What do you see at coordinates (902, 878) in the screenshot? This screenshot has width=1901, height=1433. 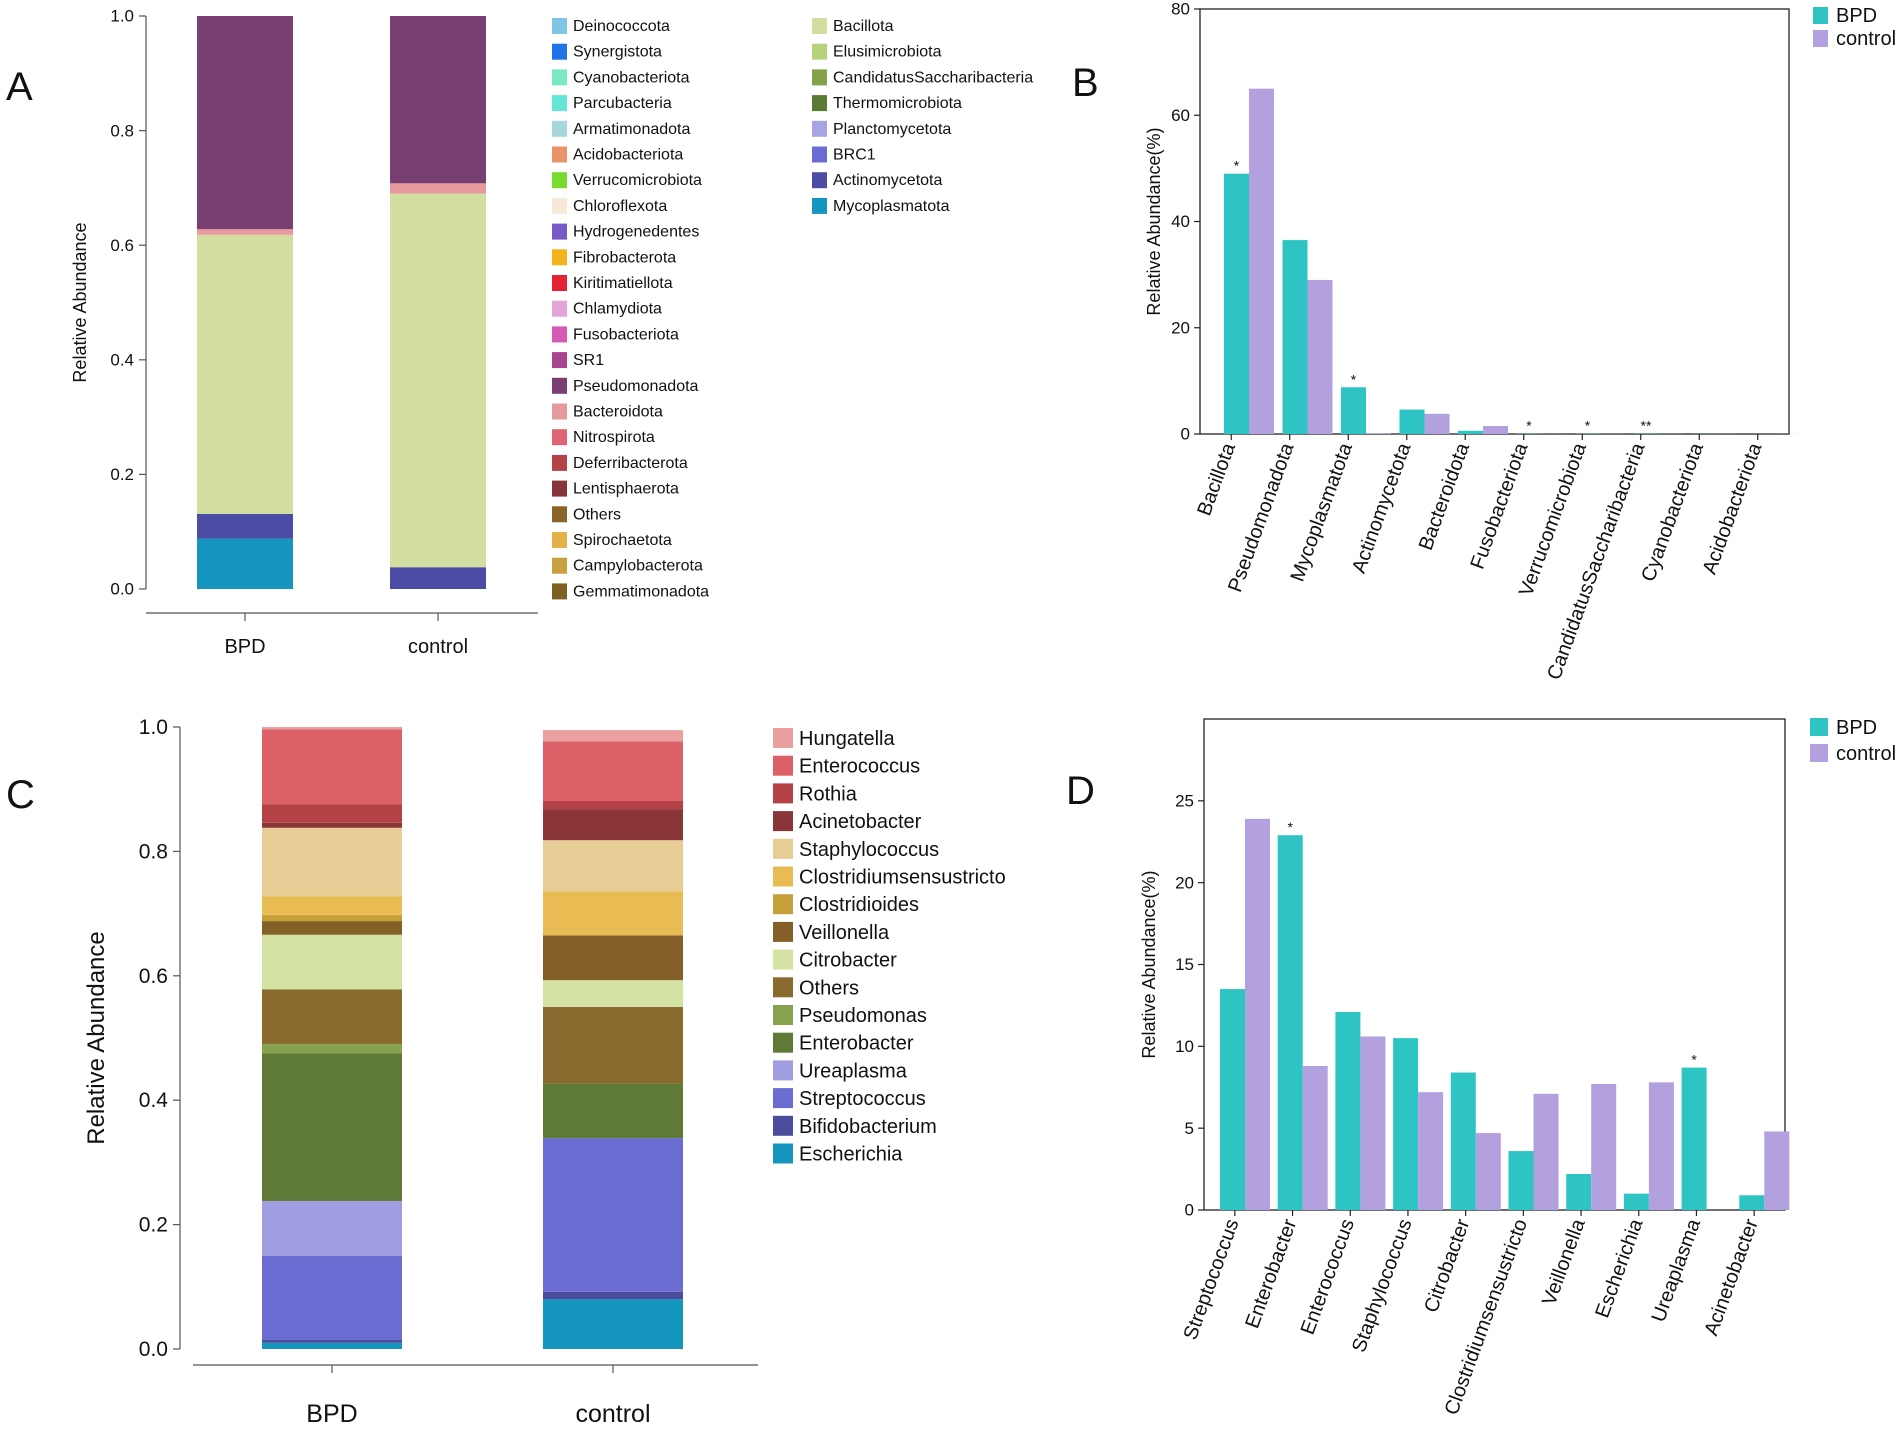 I see `legend-label-clostridiumsensustricto: Clostridiumsensustricto` at bounding box center [902, 878].